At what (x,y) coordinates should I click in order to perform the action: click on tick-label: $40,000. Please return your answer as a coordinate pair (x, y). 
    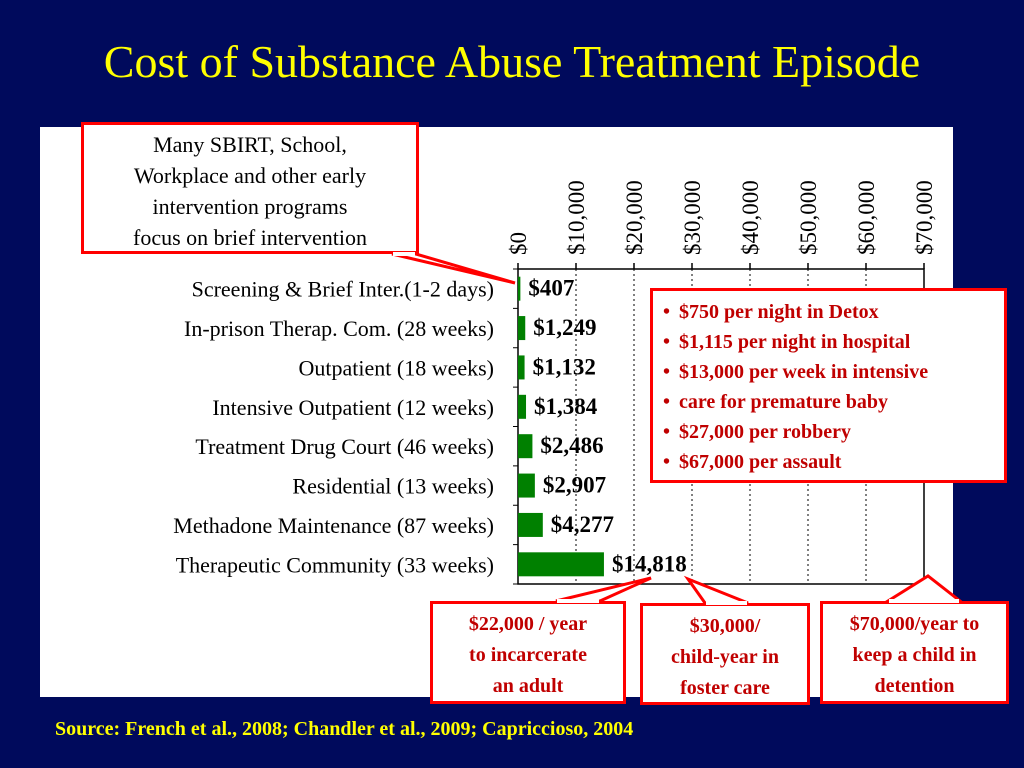
    Looking at the image, I should click on (750, 217).